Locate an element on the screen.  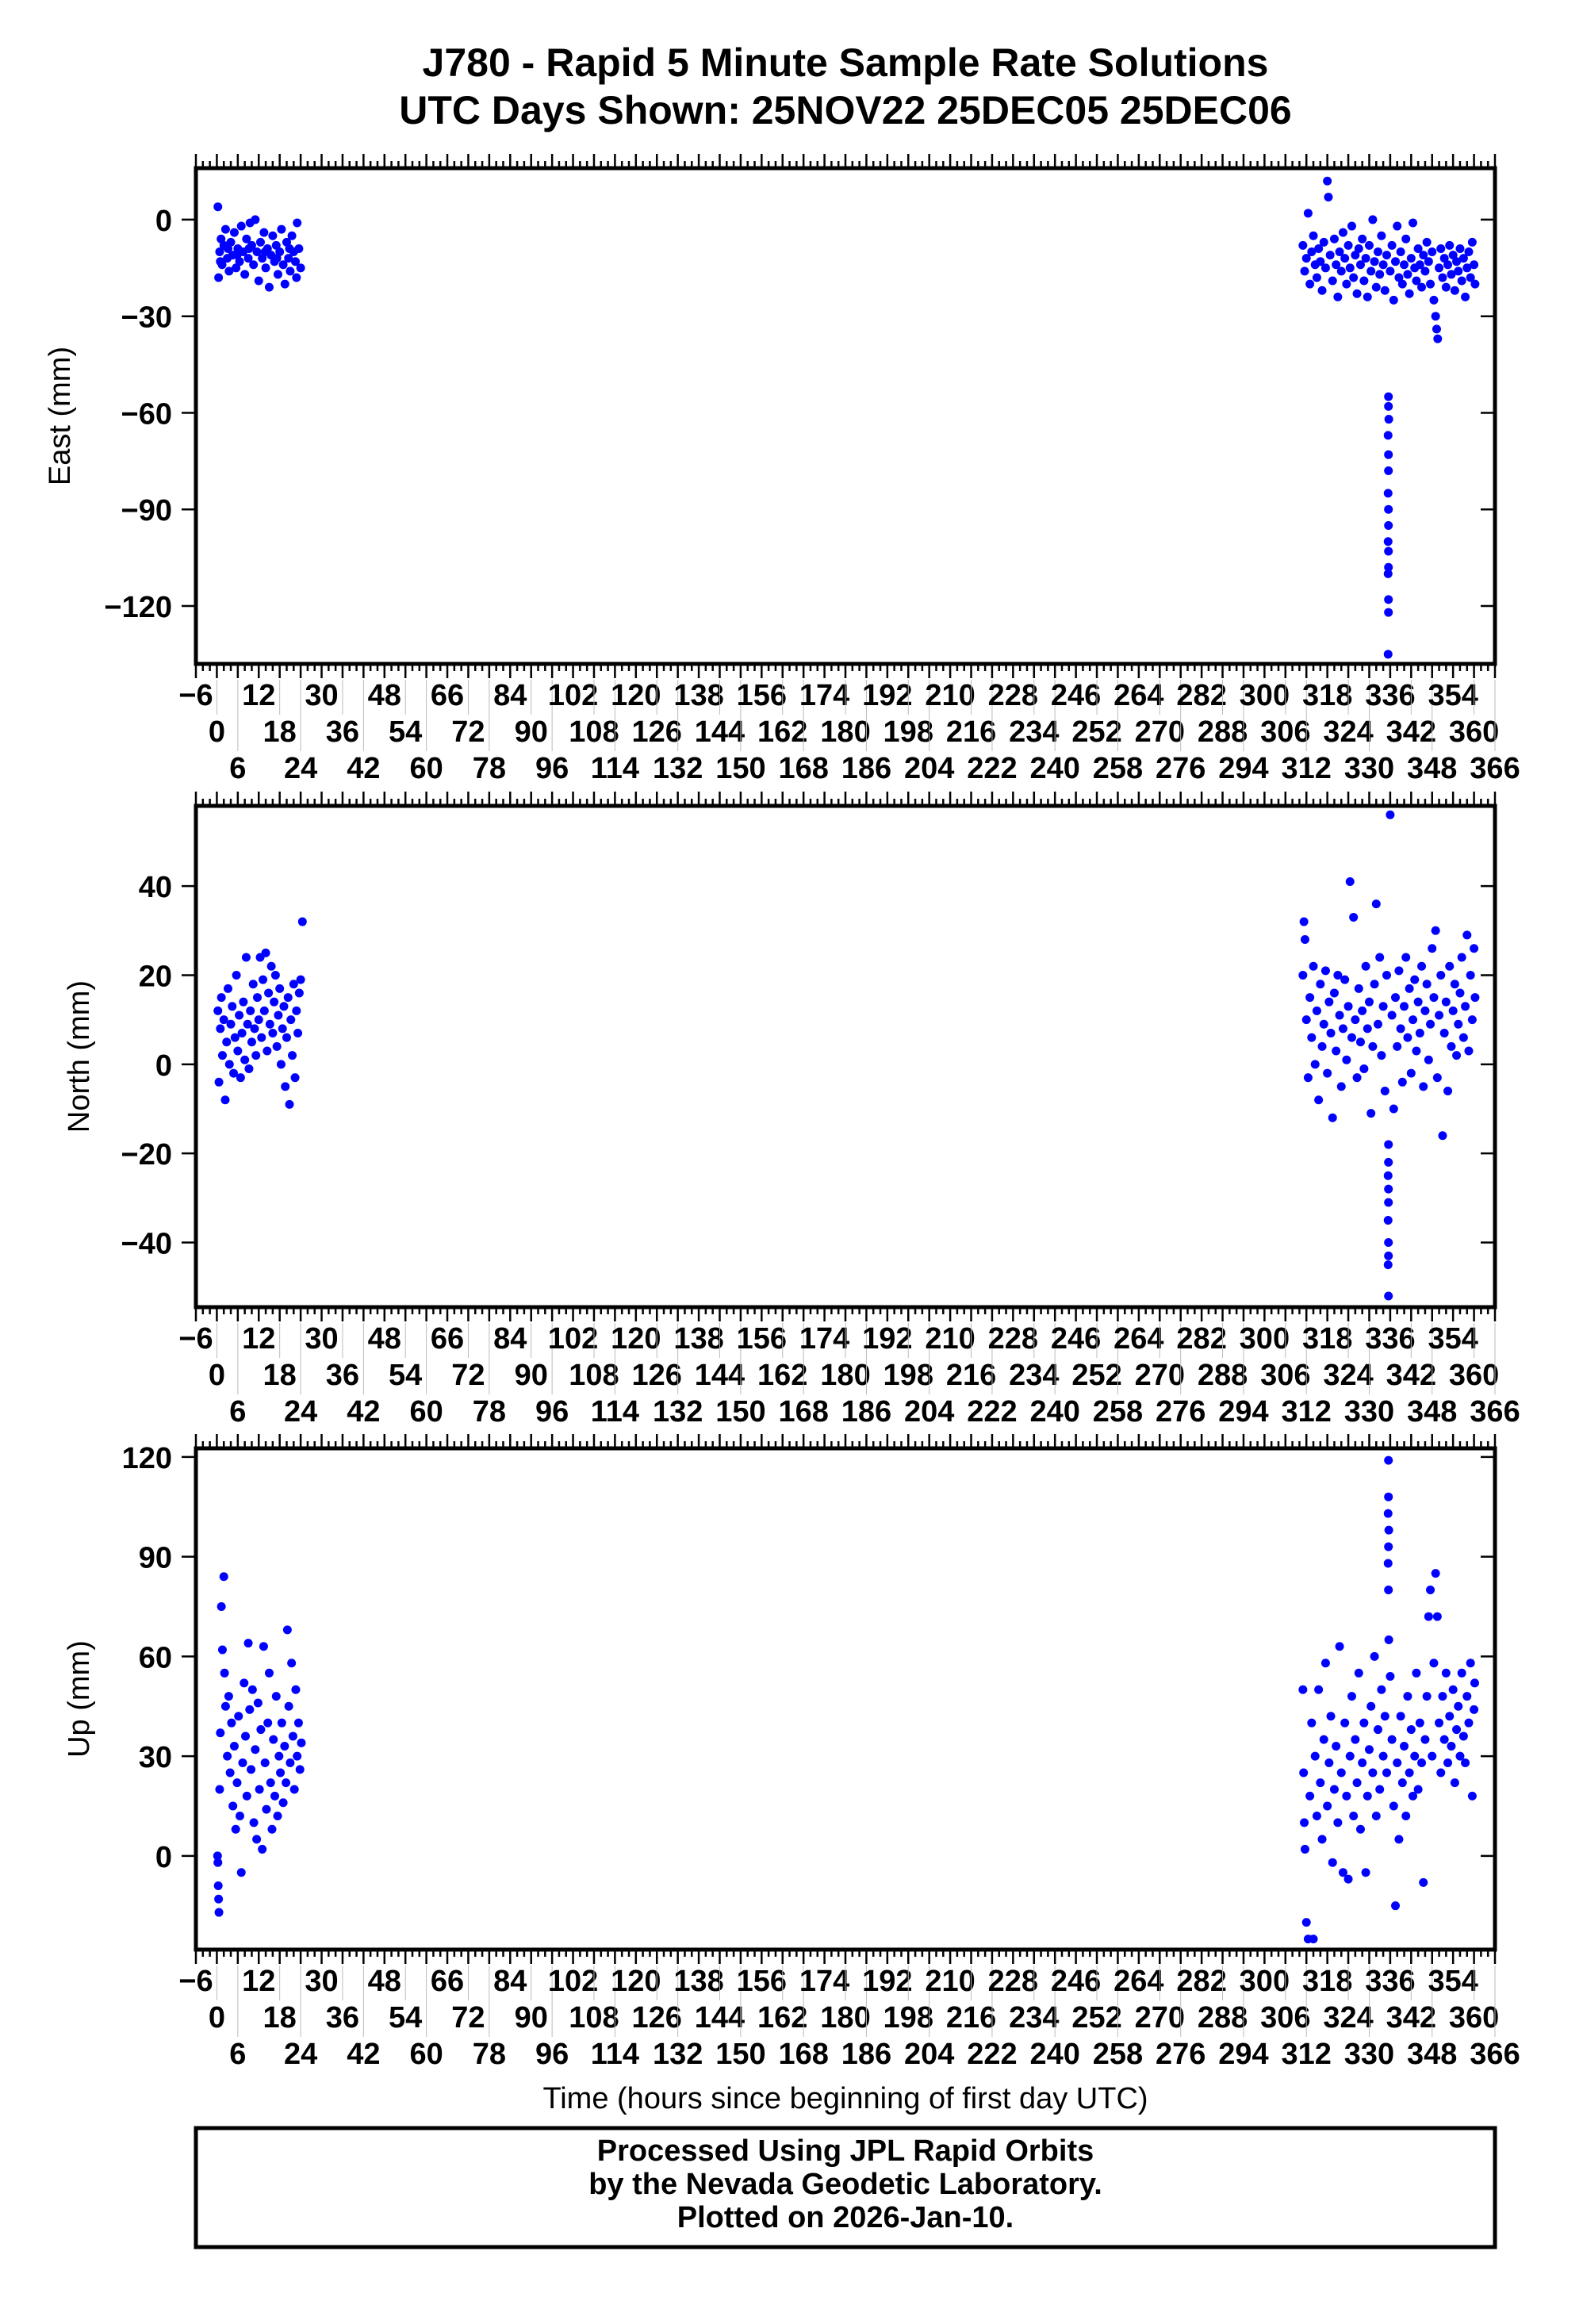
x-tick-label: 252 is located at coordinates (1096, 2017).